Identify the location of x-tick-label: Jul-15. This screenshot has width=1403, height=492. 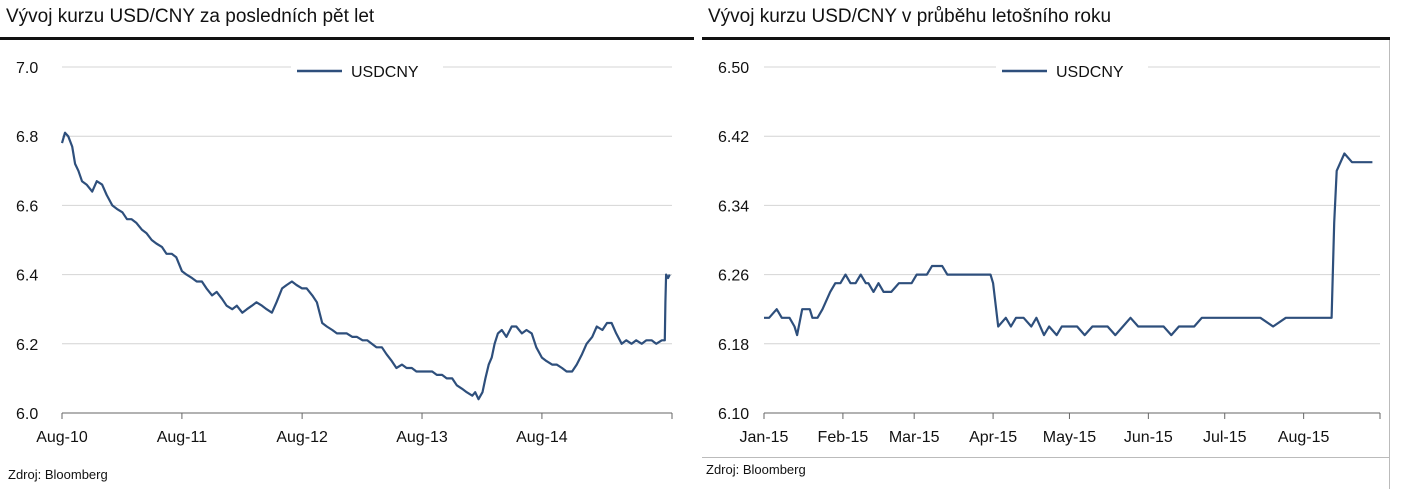
(1225, 437).